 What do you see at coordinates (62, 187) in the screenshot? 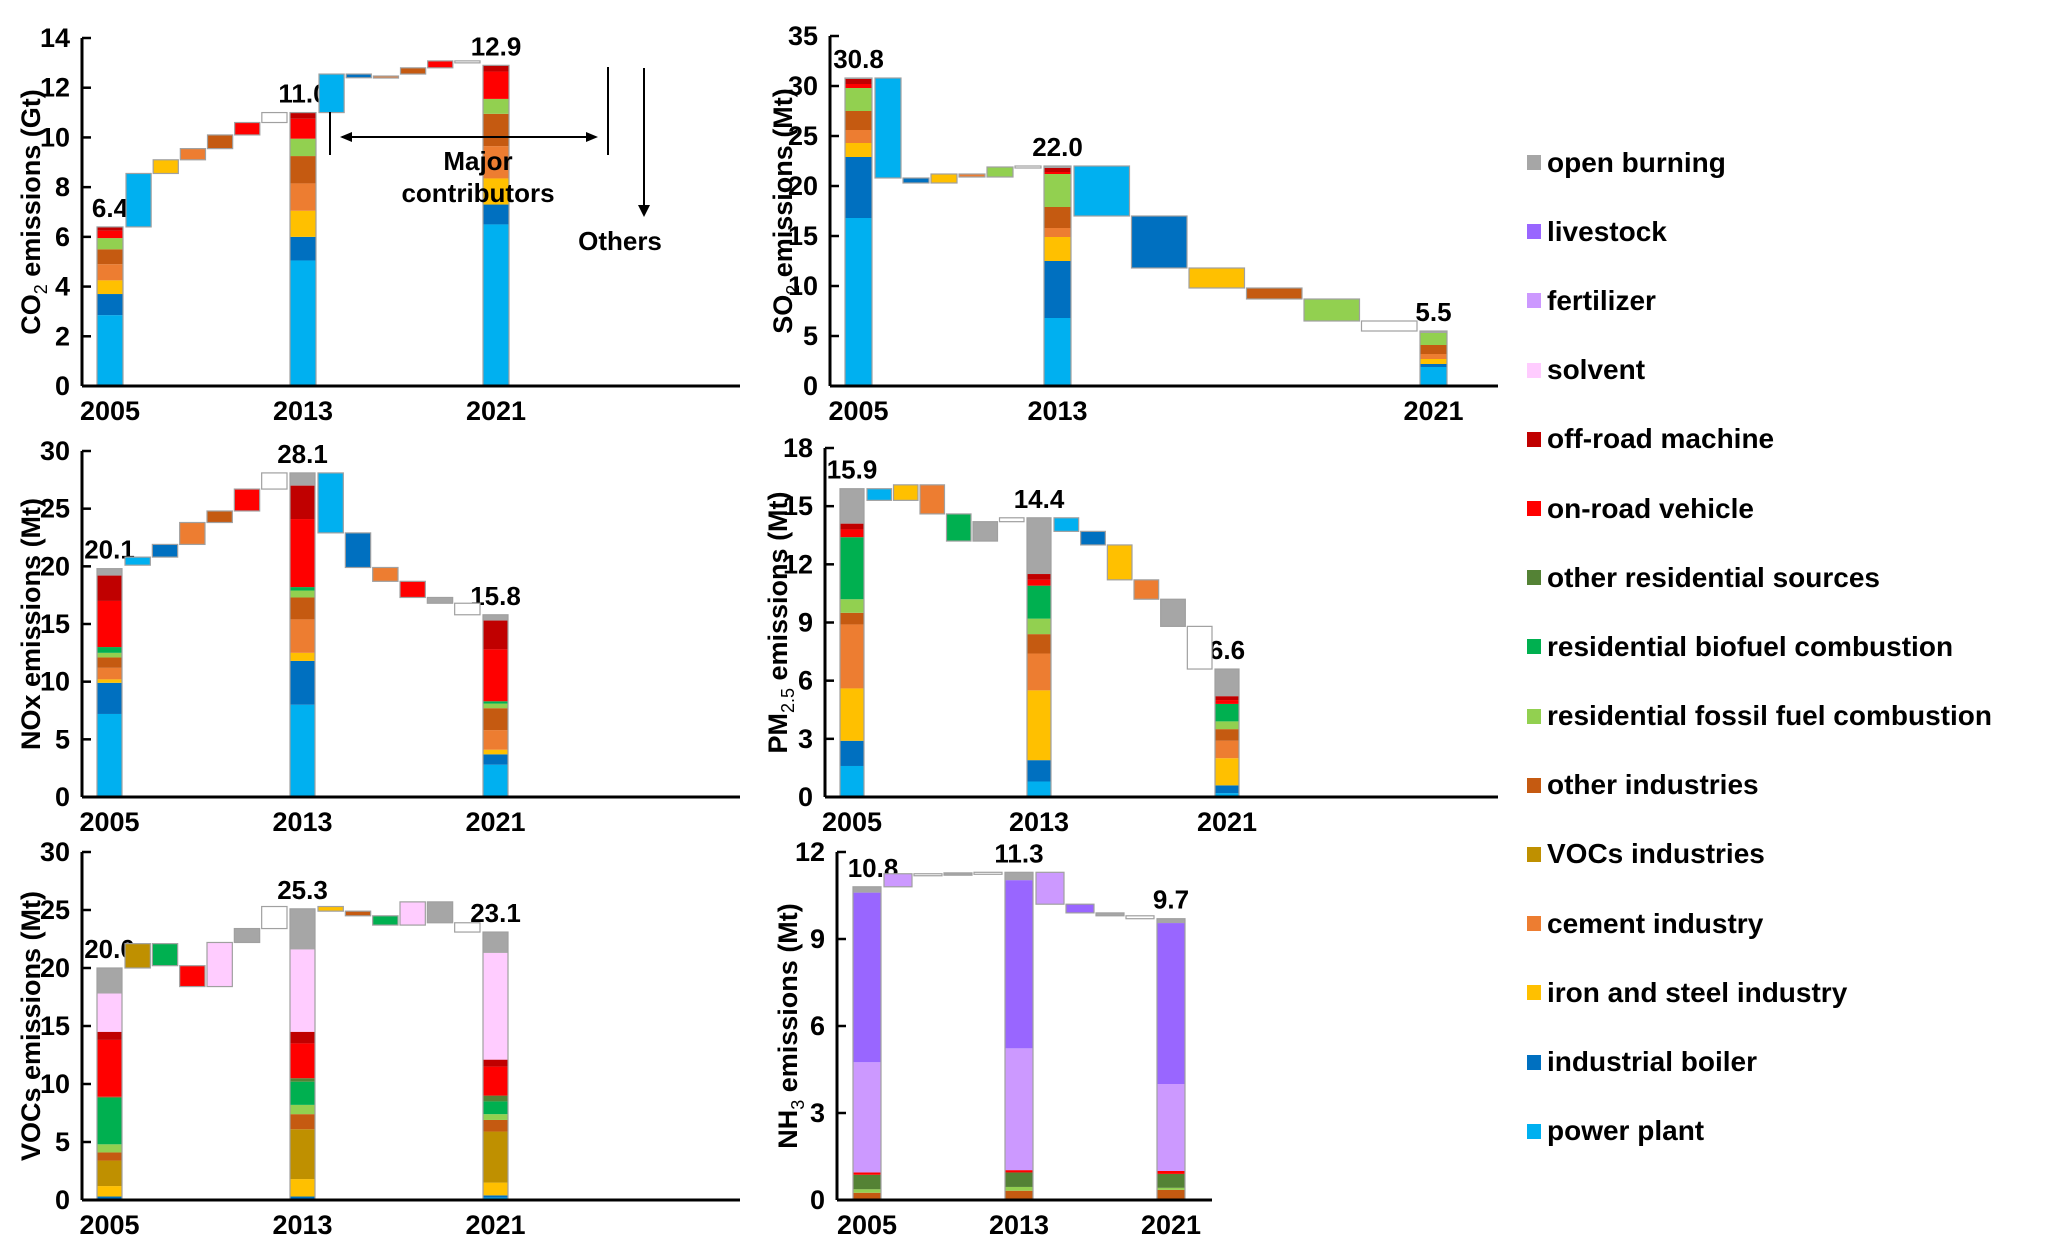
I see `y-tick-label: 8` at bounding box center [62, 187].